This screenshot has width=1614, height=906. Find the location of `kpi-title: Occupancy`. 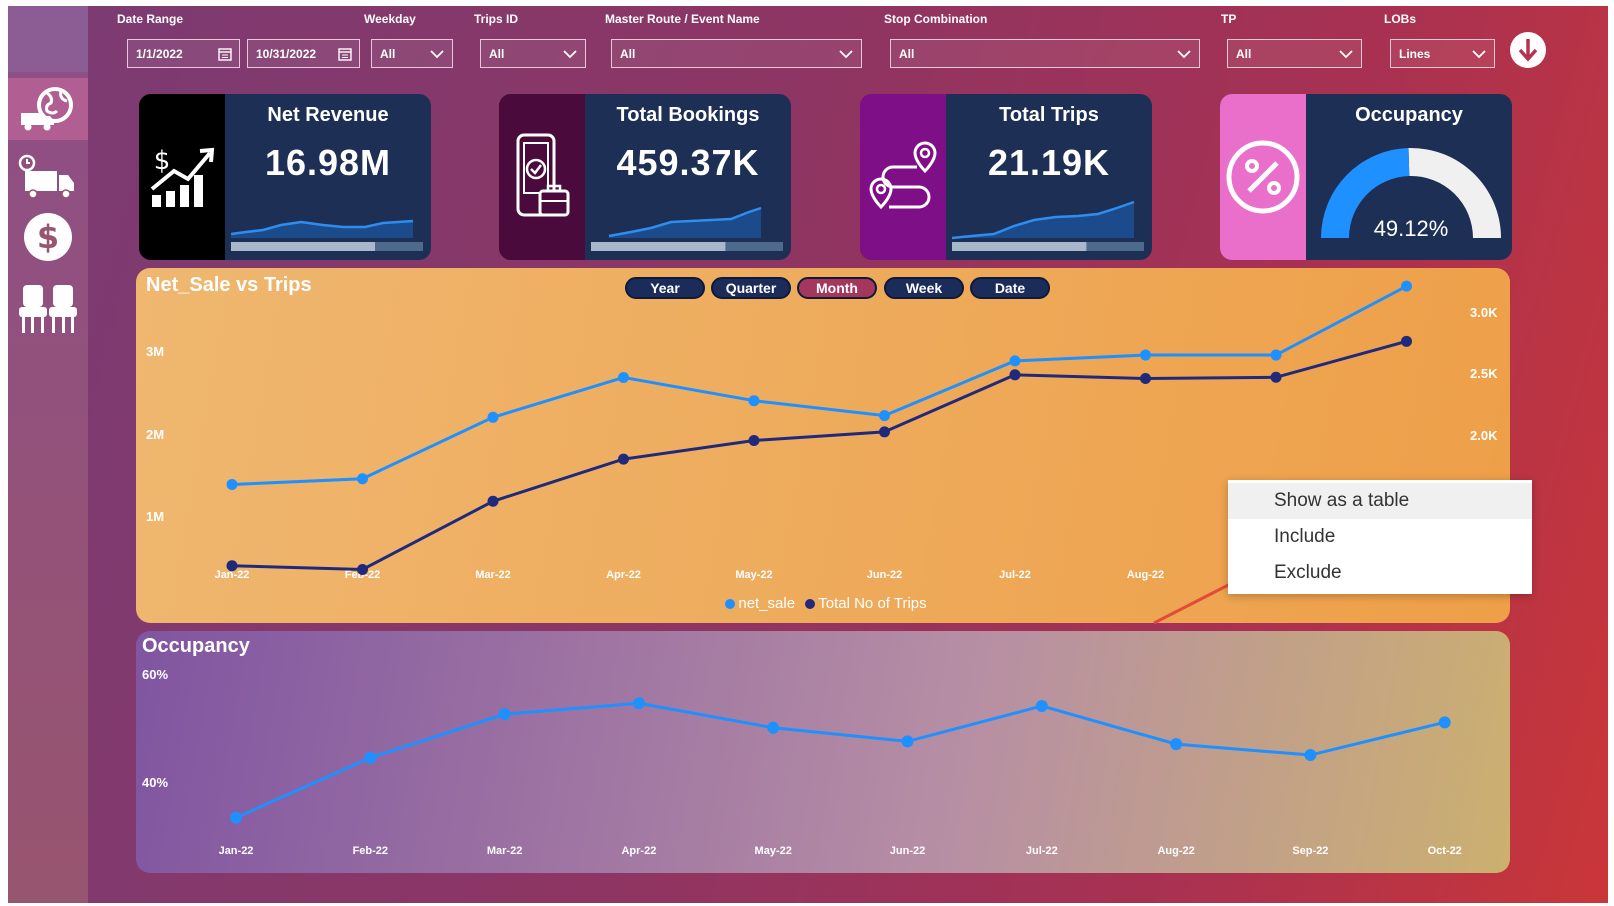

kpi-title: Occupancy is located at coordinates (1409, 115).